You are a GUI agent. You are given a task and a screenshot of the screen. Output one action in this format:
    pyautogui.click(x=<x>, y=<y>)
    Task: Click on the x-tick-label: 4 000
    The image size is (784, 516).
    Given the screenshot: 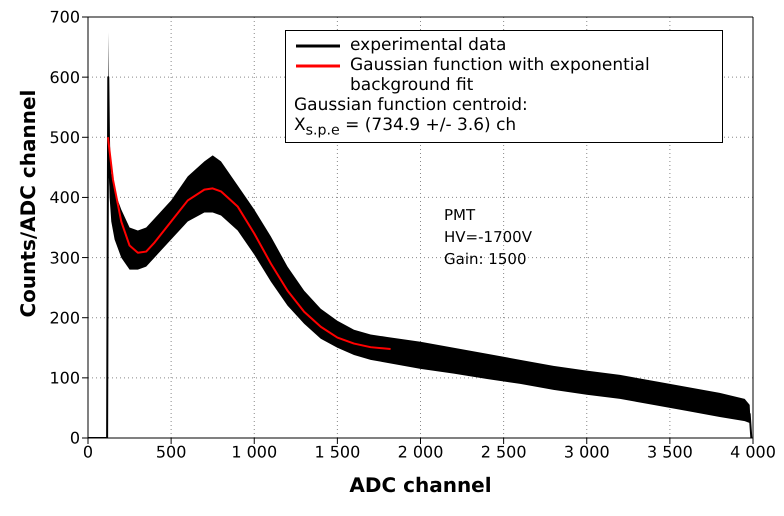 What is the action you would take?
    pyautogui.click(x=753, y=452)
    